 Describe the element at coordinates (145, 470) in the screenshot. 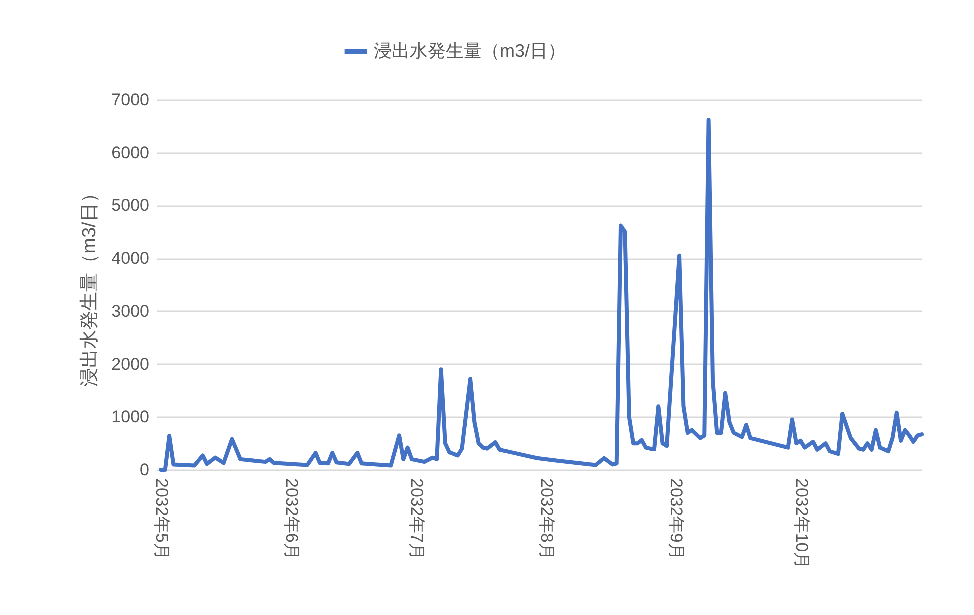

I see `y-tick-label: 0` at that location.